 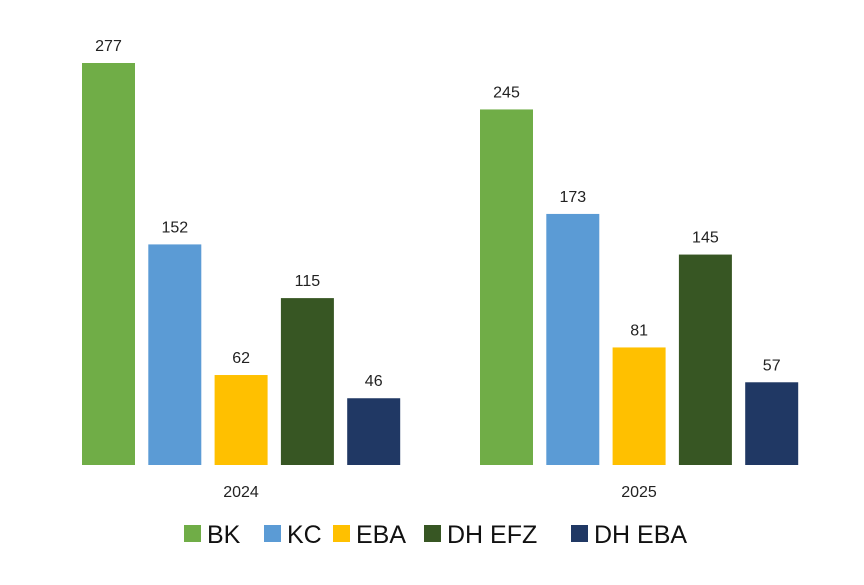 I want to click on data-label: 173, so click(x=572, y=197).